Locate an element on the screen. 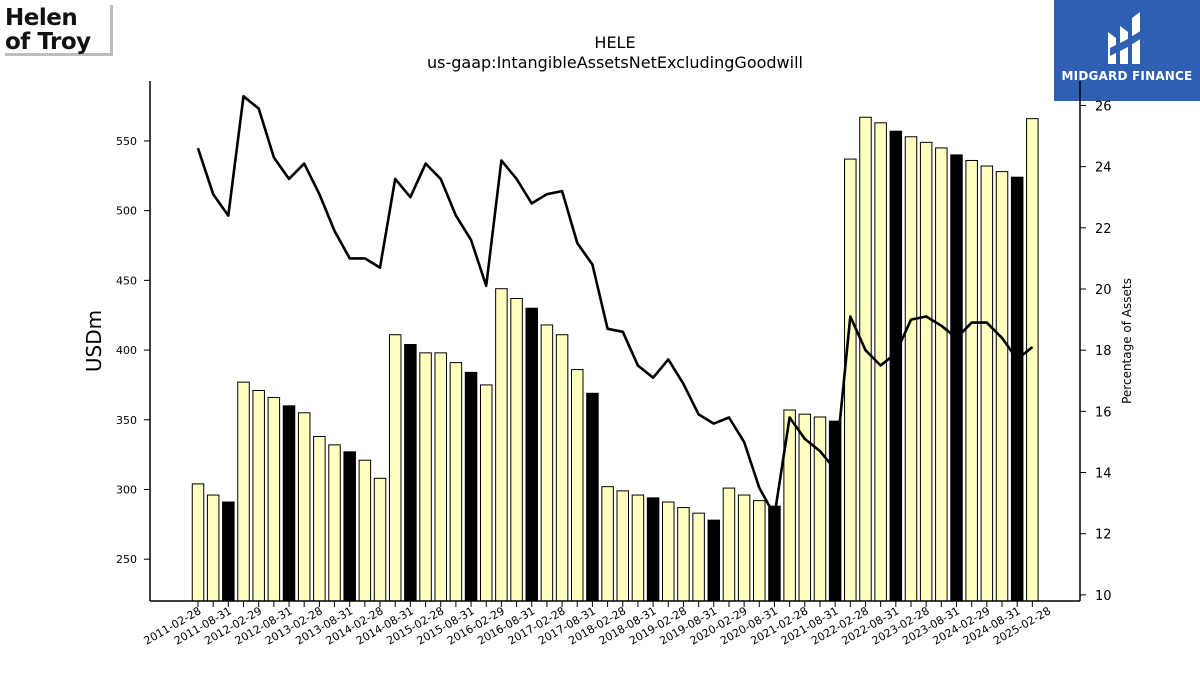 The height and width of the screenshot is (675, 1200). y2-tick-label: 10 is located at coordinates (1103, 596).